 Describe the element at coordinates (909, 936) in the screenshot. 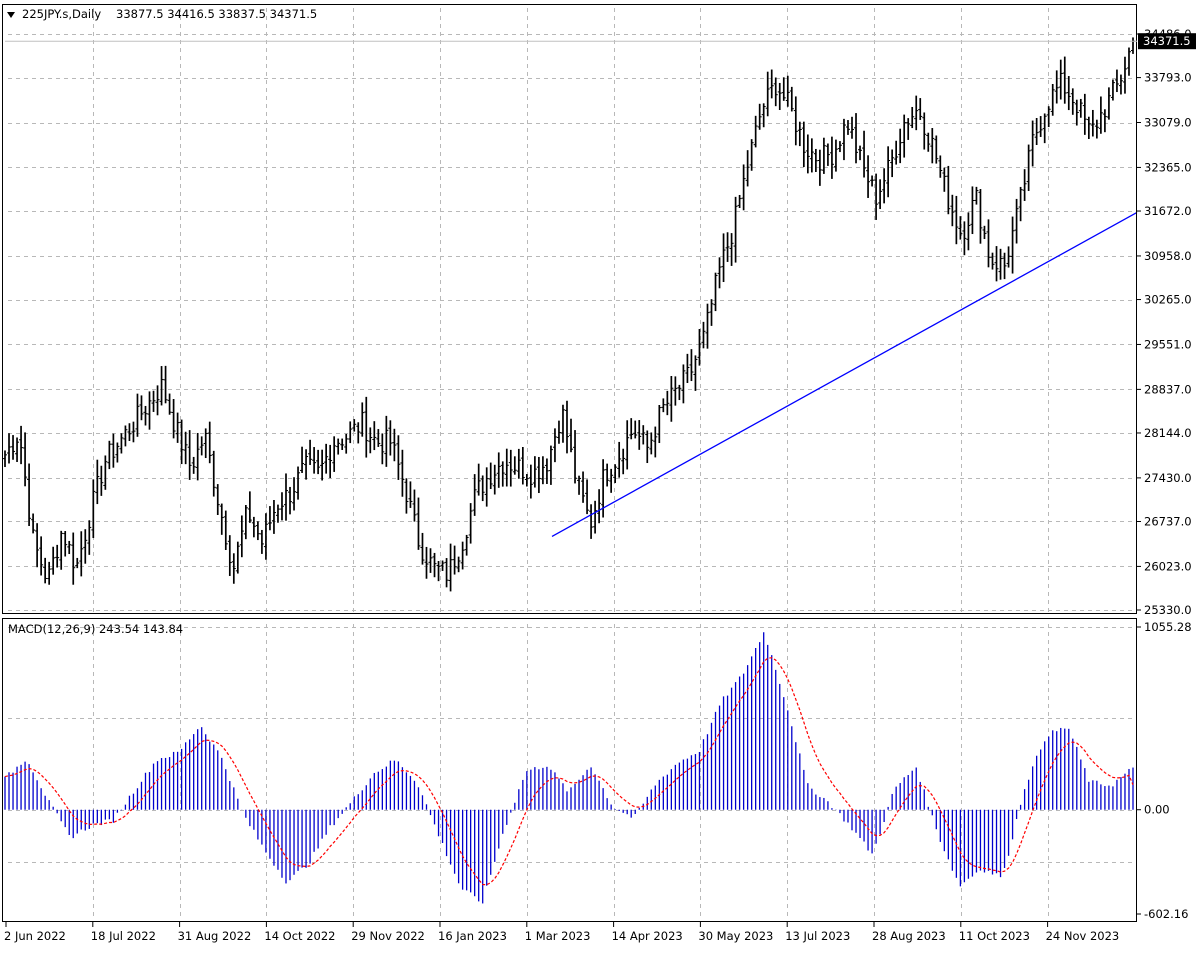

I see `time-tick-label: 28 Aug 2023` at that location.